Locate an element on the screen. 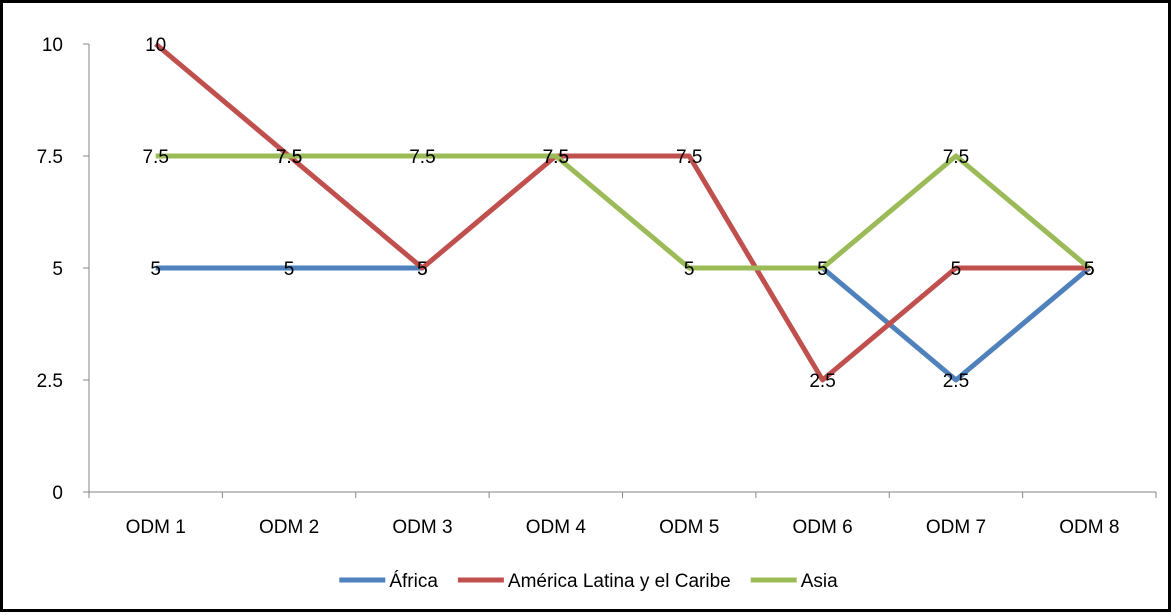  legend-label-africa: África is located at coordinates (413, 581).